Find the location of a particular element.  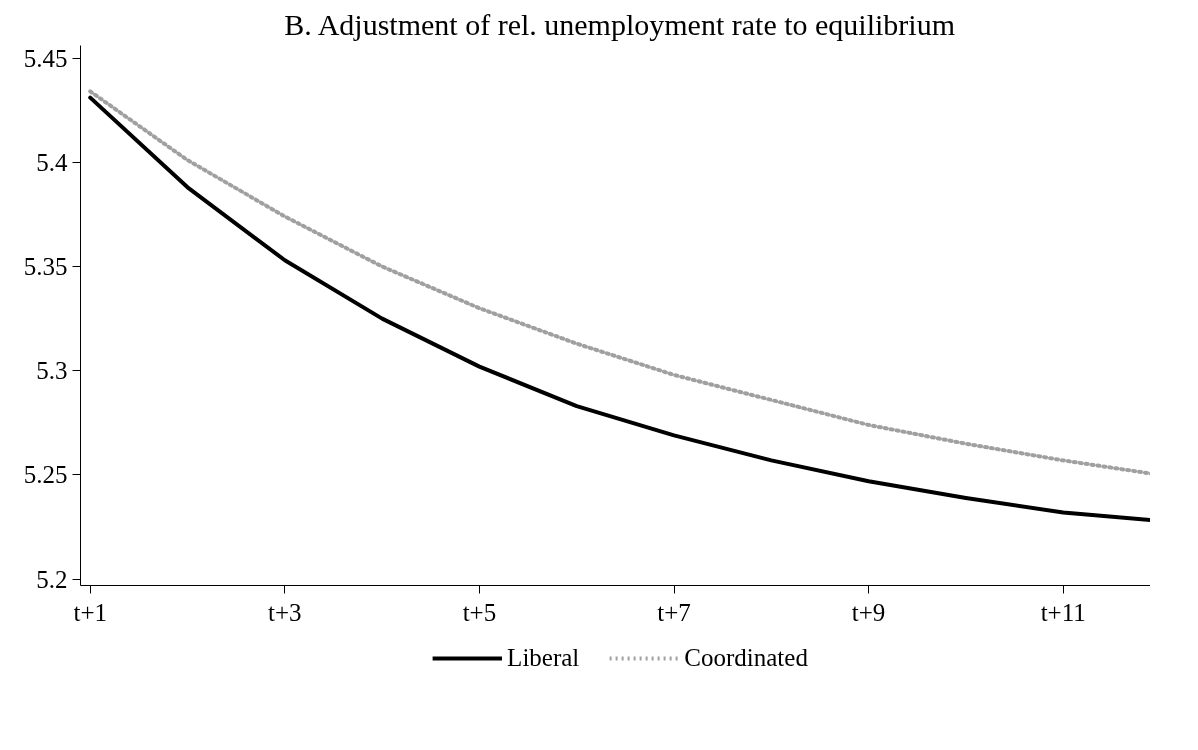

legend-label: Coordinated is located at coordinates (746, 658).